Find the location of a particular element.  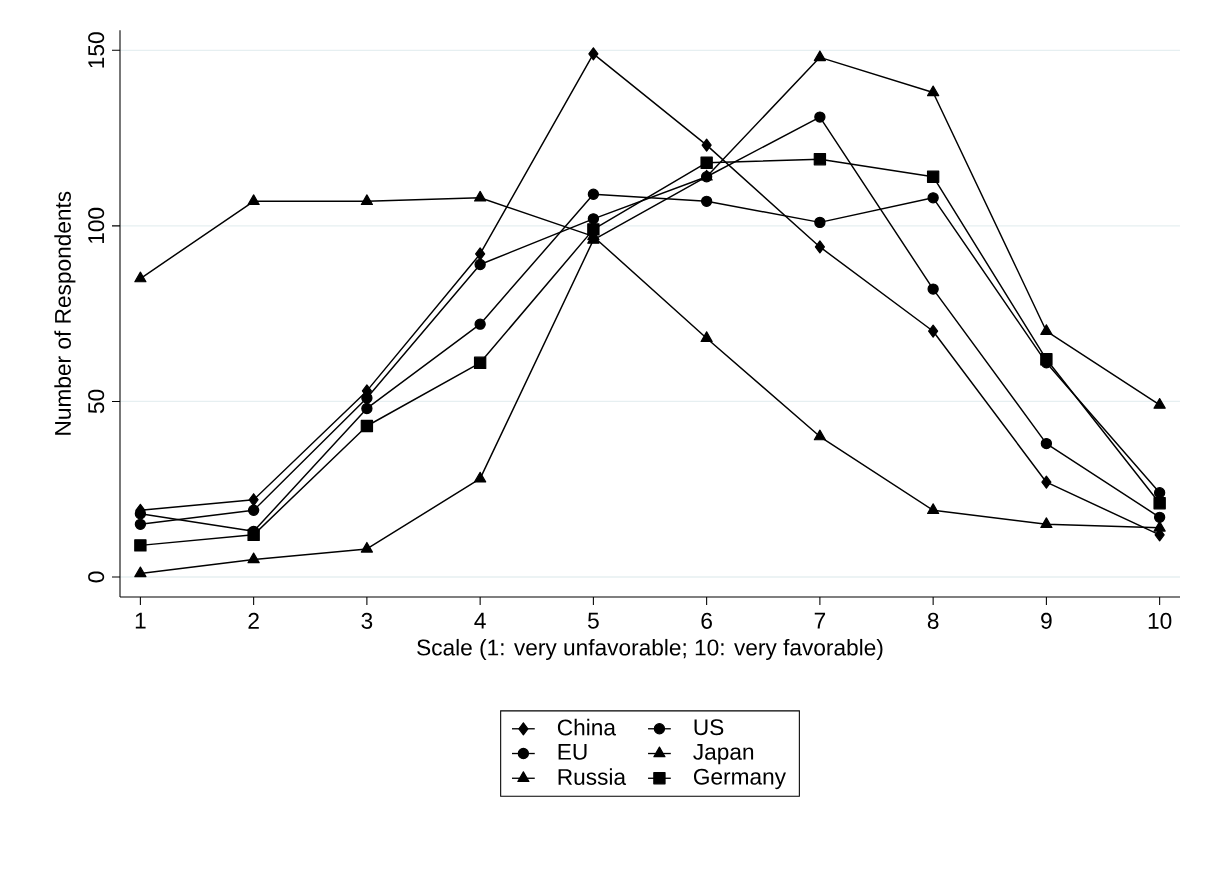

legend-label: EU is located at coordinates (572, 752).